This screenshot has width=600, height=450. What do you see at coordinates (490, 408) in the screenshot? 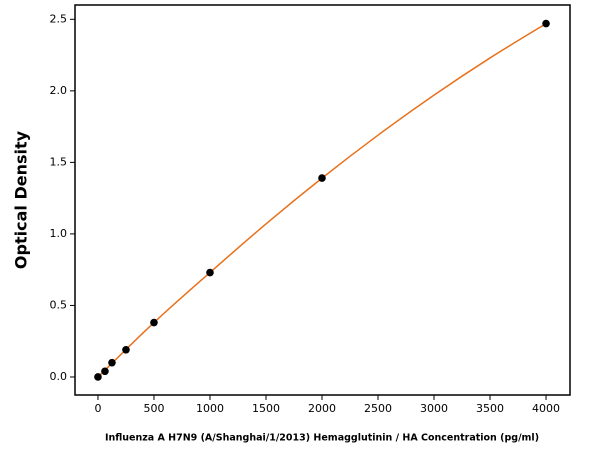
I see `x-tick-label: 3500` at bounding box center [490, 408].